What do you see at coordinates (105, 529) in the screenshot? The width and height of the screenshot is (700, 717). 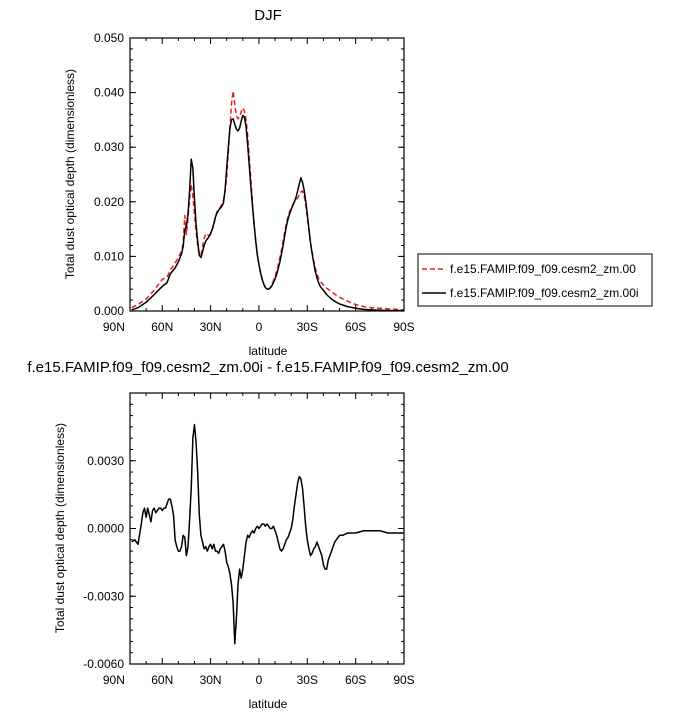 I see `y-tick-label: 0.0000` at bounding box center [105, 529].